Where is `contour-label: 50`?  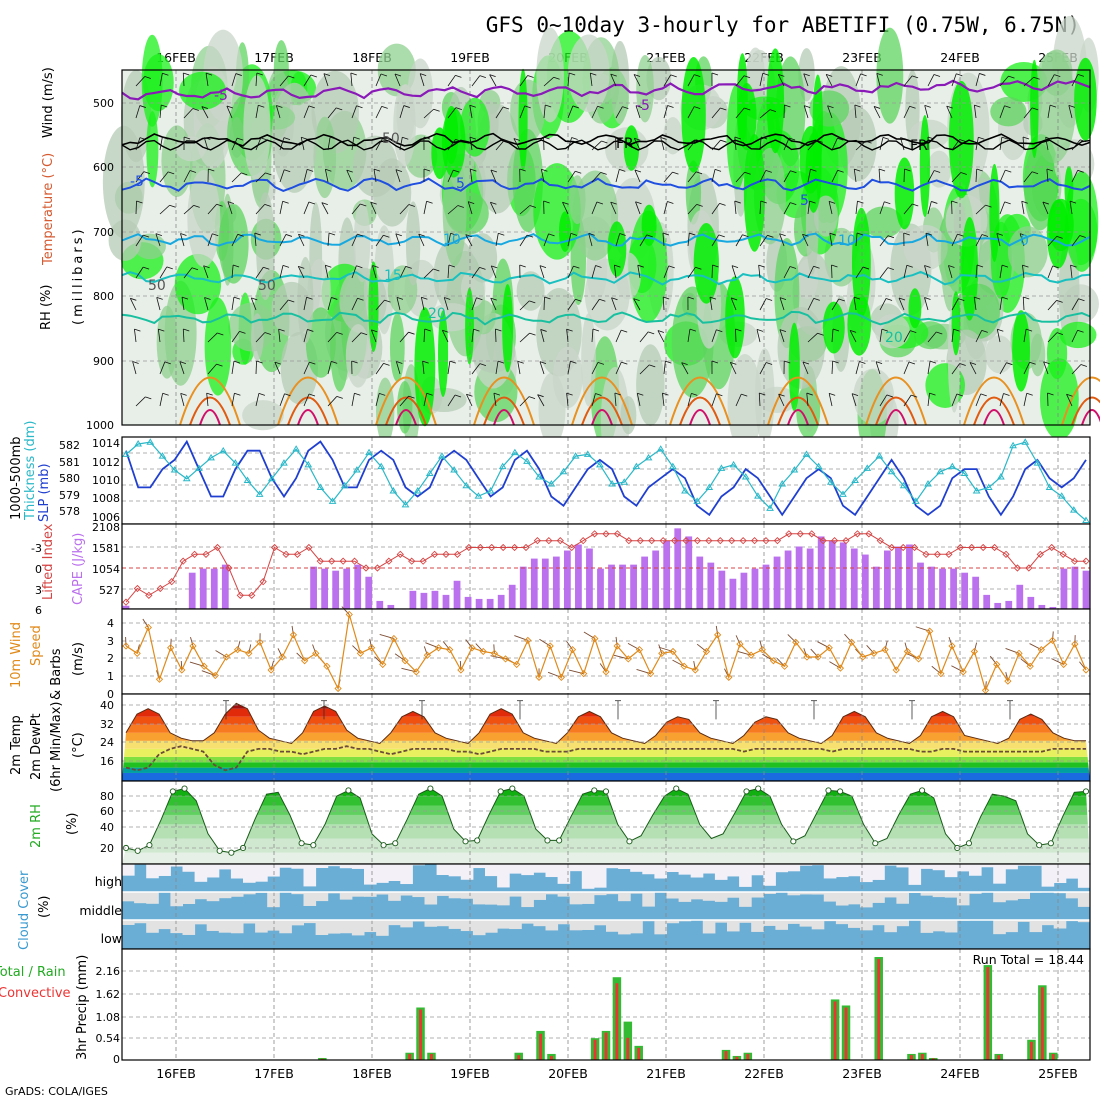 contour-label: 50 is located at coordinates (157, 286).